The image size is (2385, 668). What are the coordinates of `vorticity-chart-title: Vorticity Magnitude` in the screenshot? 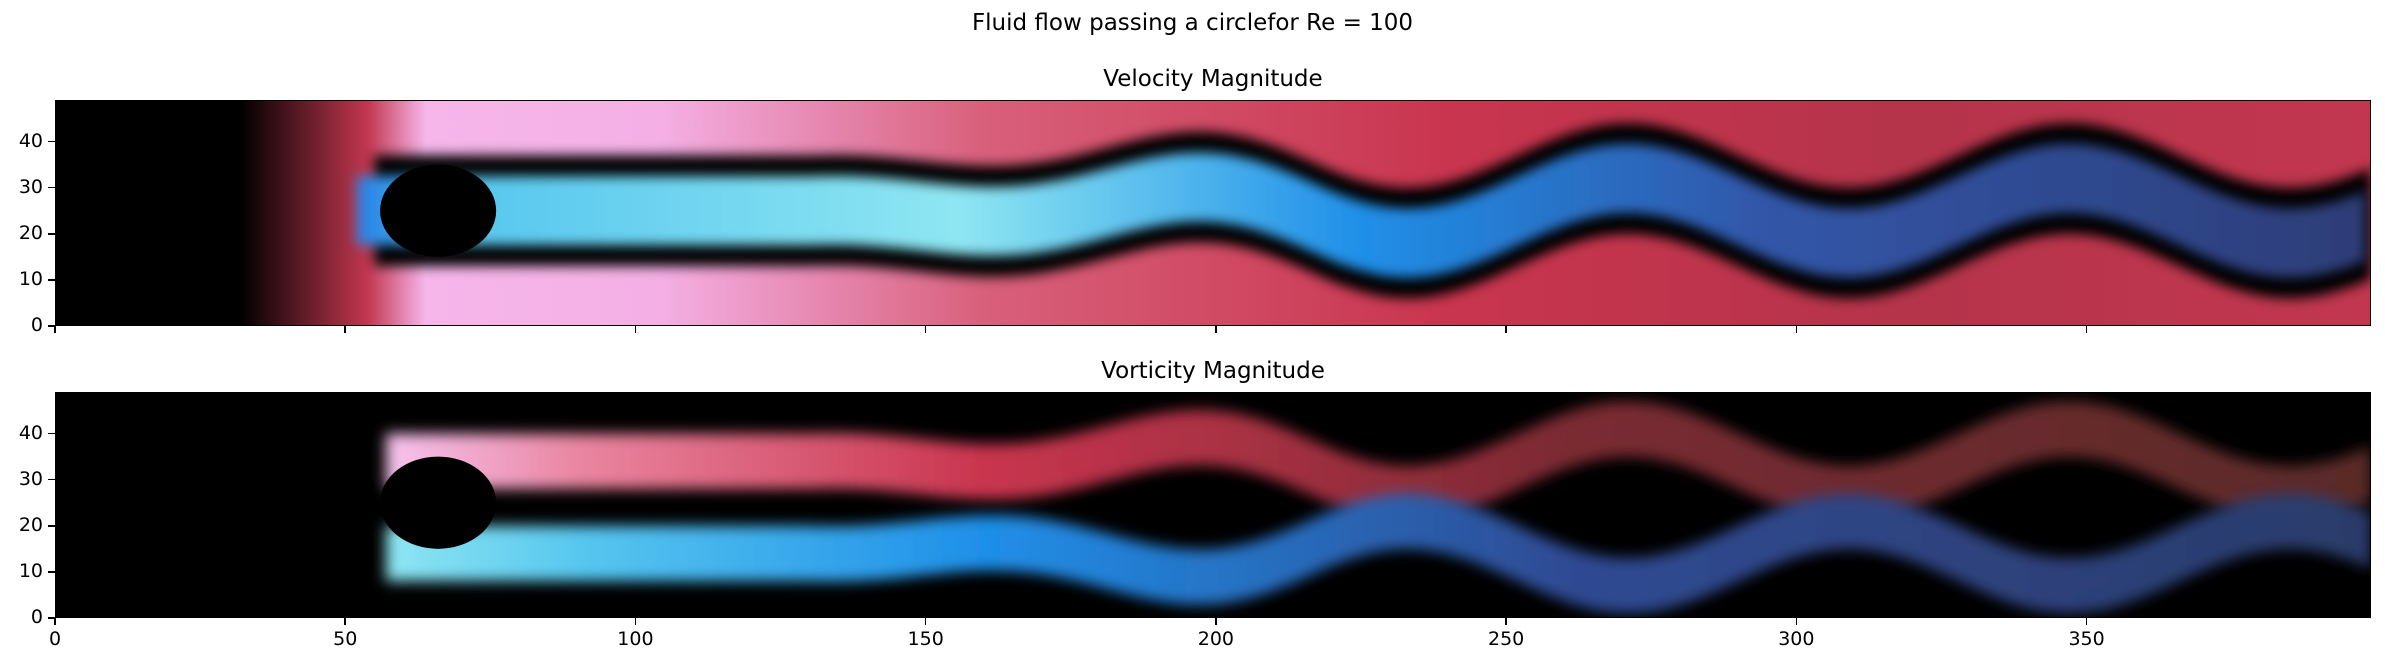 It's located at (1213, 371).